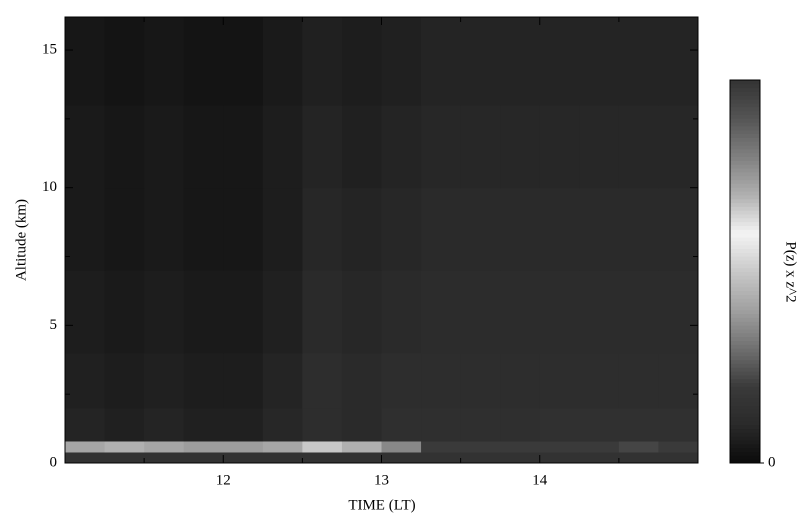 Image resolution: width=803 pixels, height=522 pixels. Describe the element at coordinates (54, 325) in the screenshot. I see `y-tick-label: 5` at that location.